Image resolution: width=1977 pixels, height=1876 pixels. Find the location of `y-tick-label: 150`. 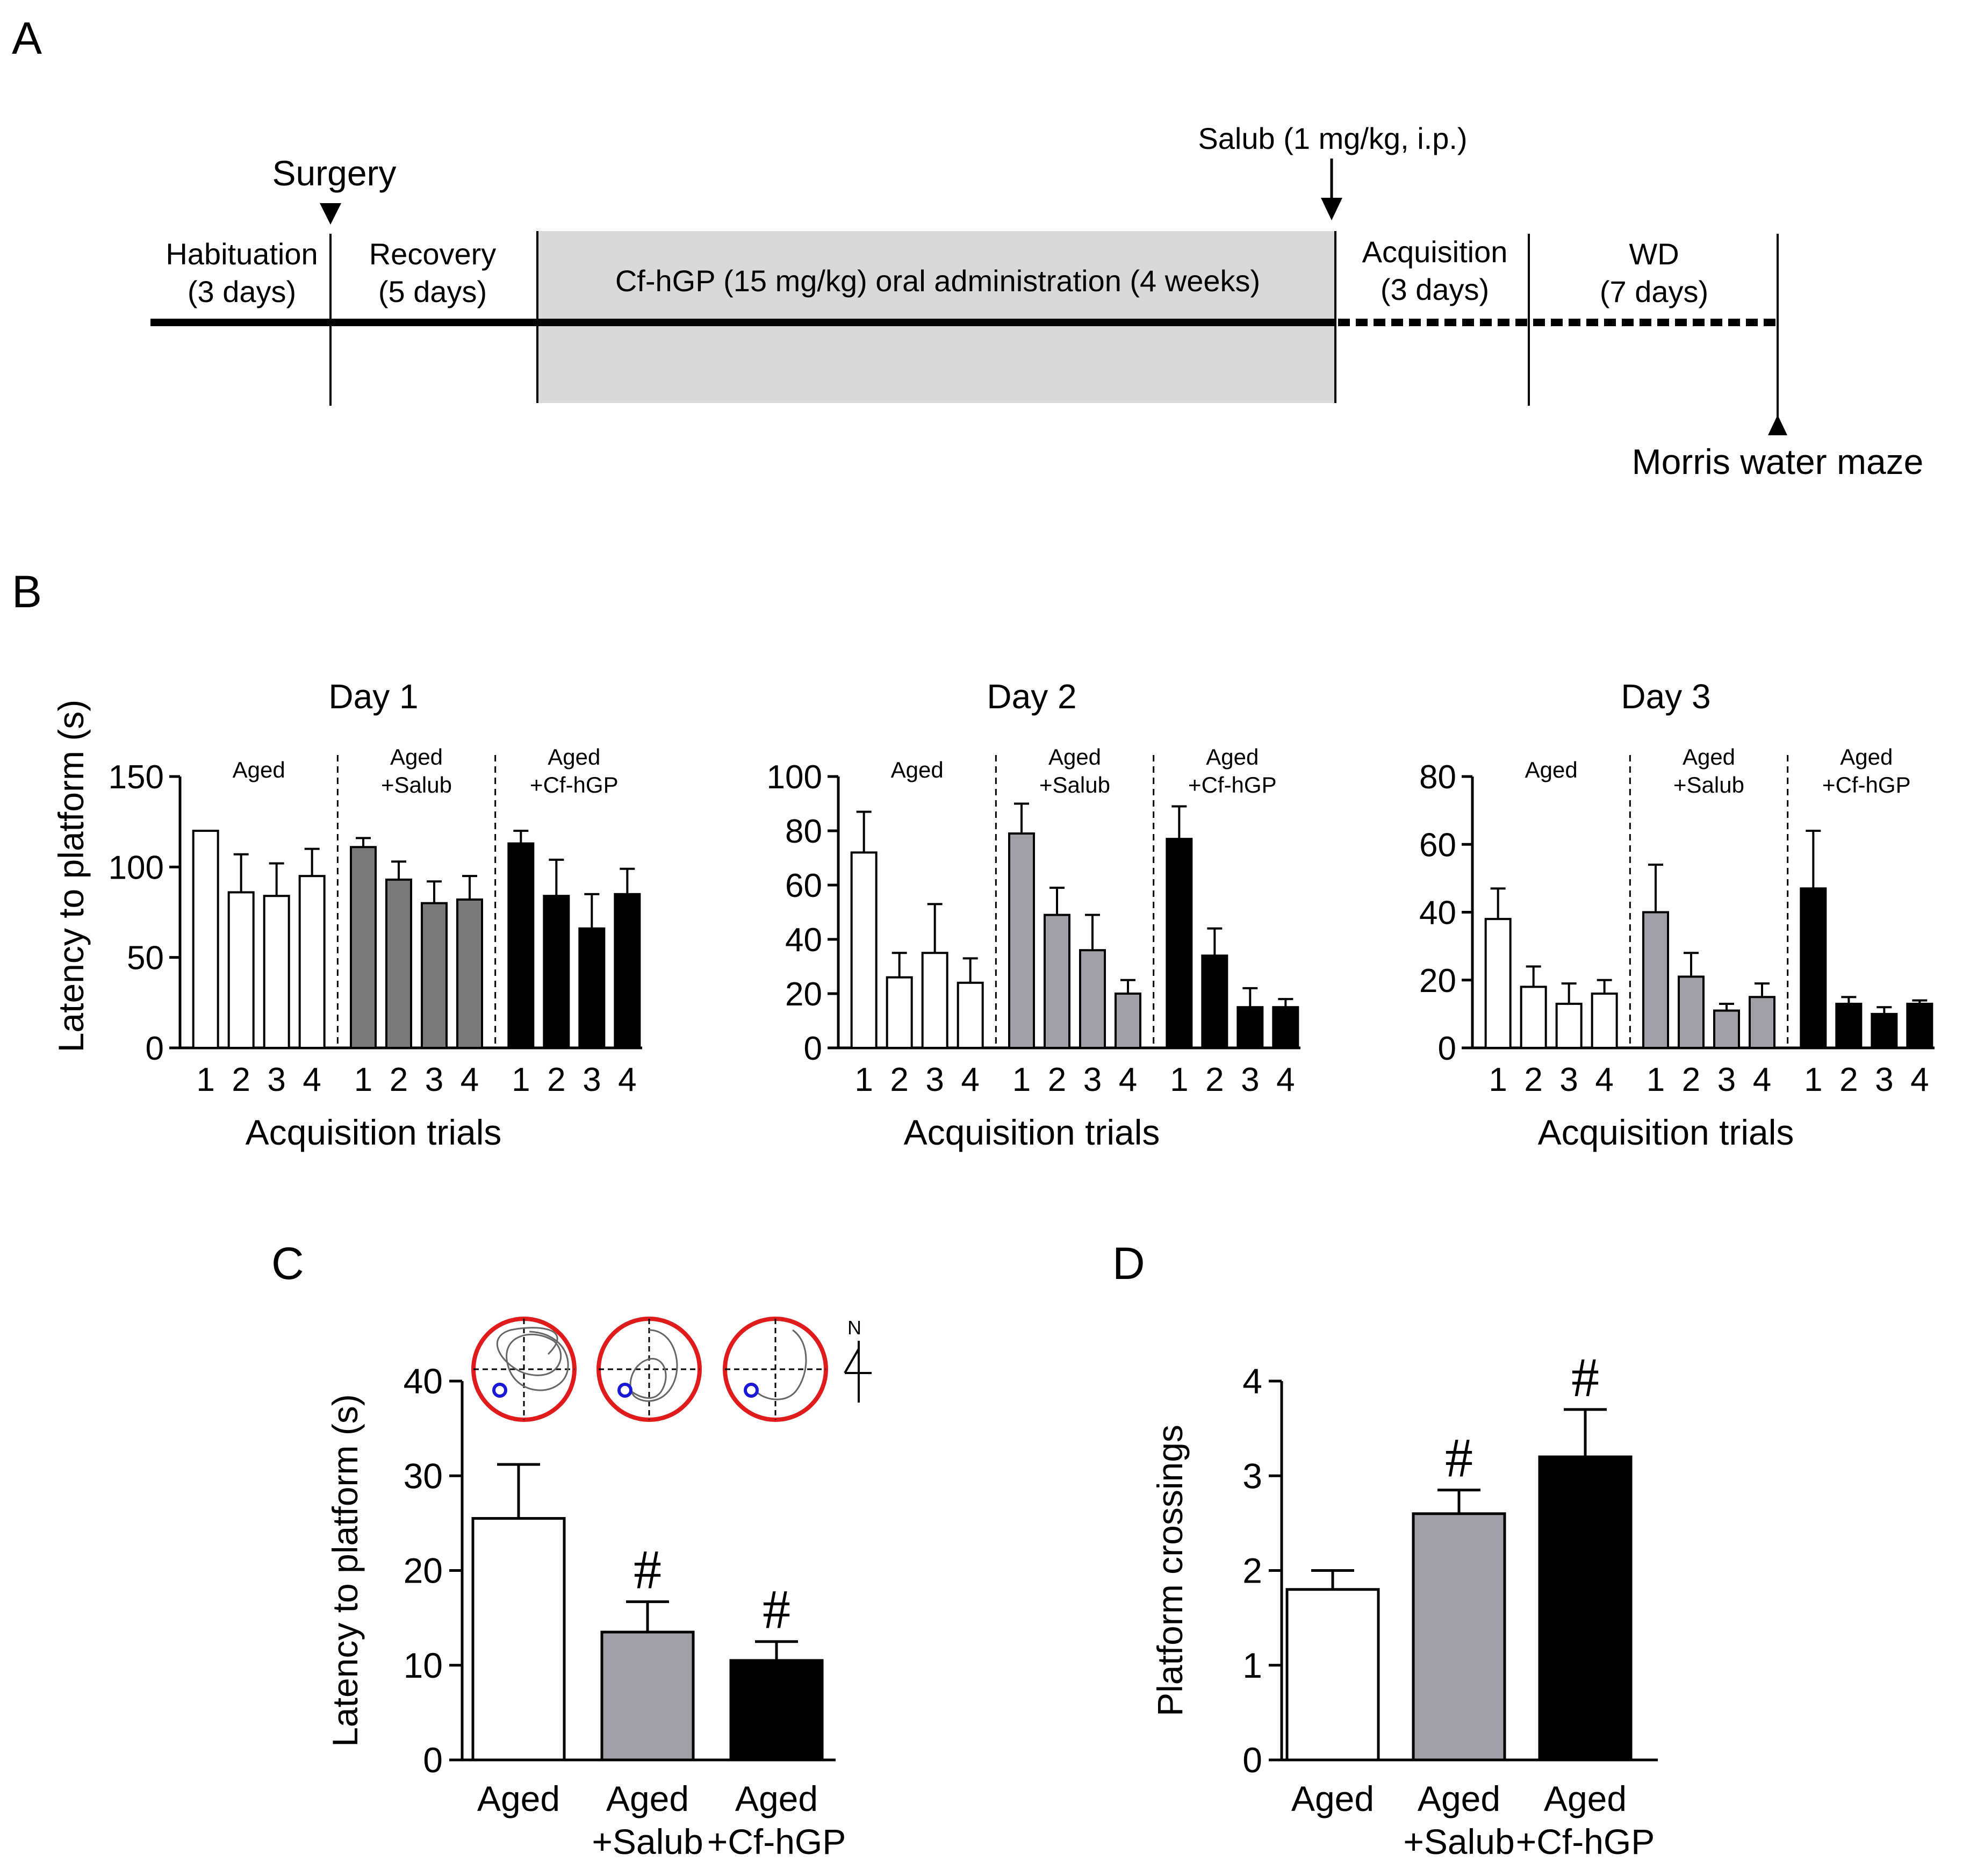

y-tick-label: 150 is located at coordinates (136, 777).